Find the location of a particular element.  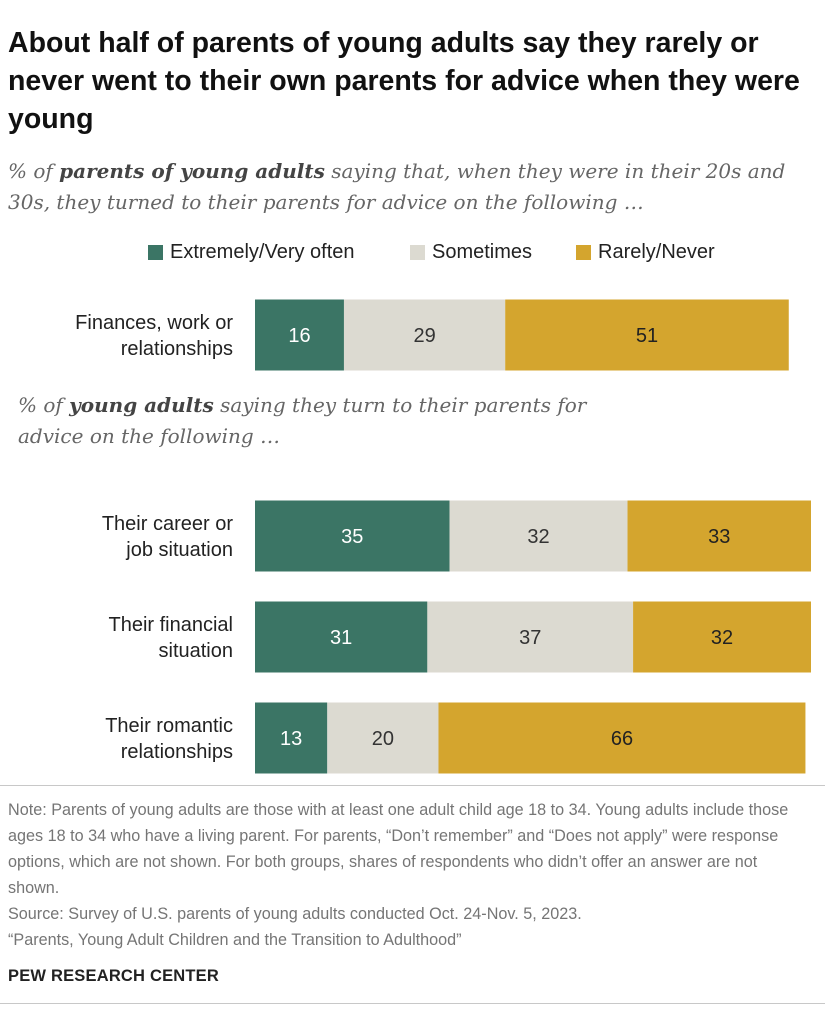

bar-finances-work-or-relationships-rarely is located at coordinates (647, 335).